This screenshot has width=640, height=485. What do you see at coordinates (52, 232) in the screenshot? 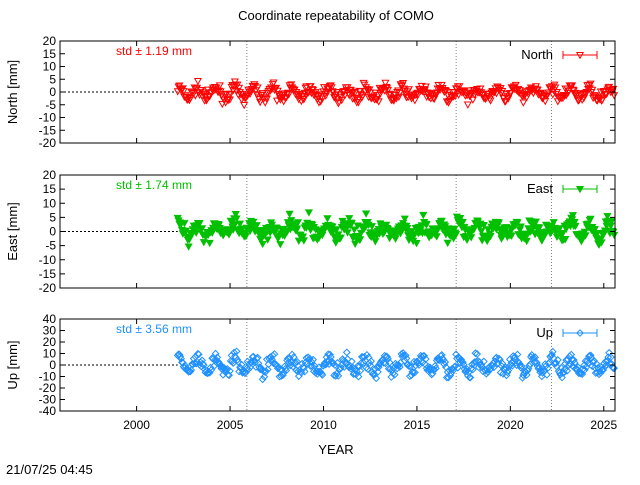
I see `y-tick-label: 0` at bounding box center [52, 232].